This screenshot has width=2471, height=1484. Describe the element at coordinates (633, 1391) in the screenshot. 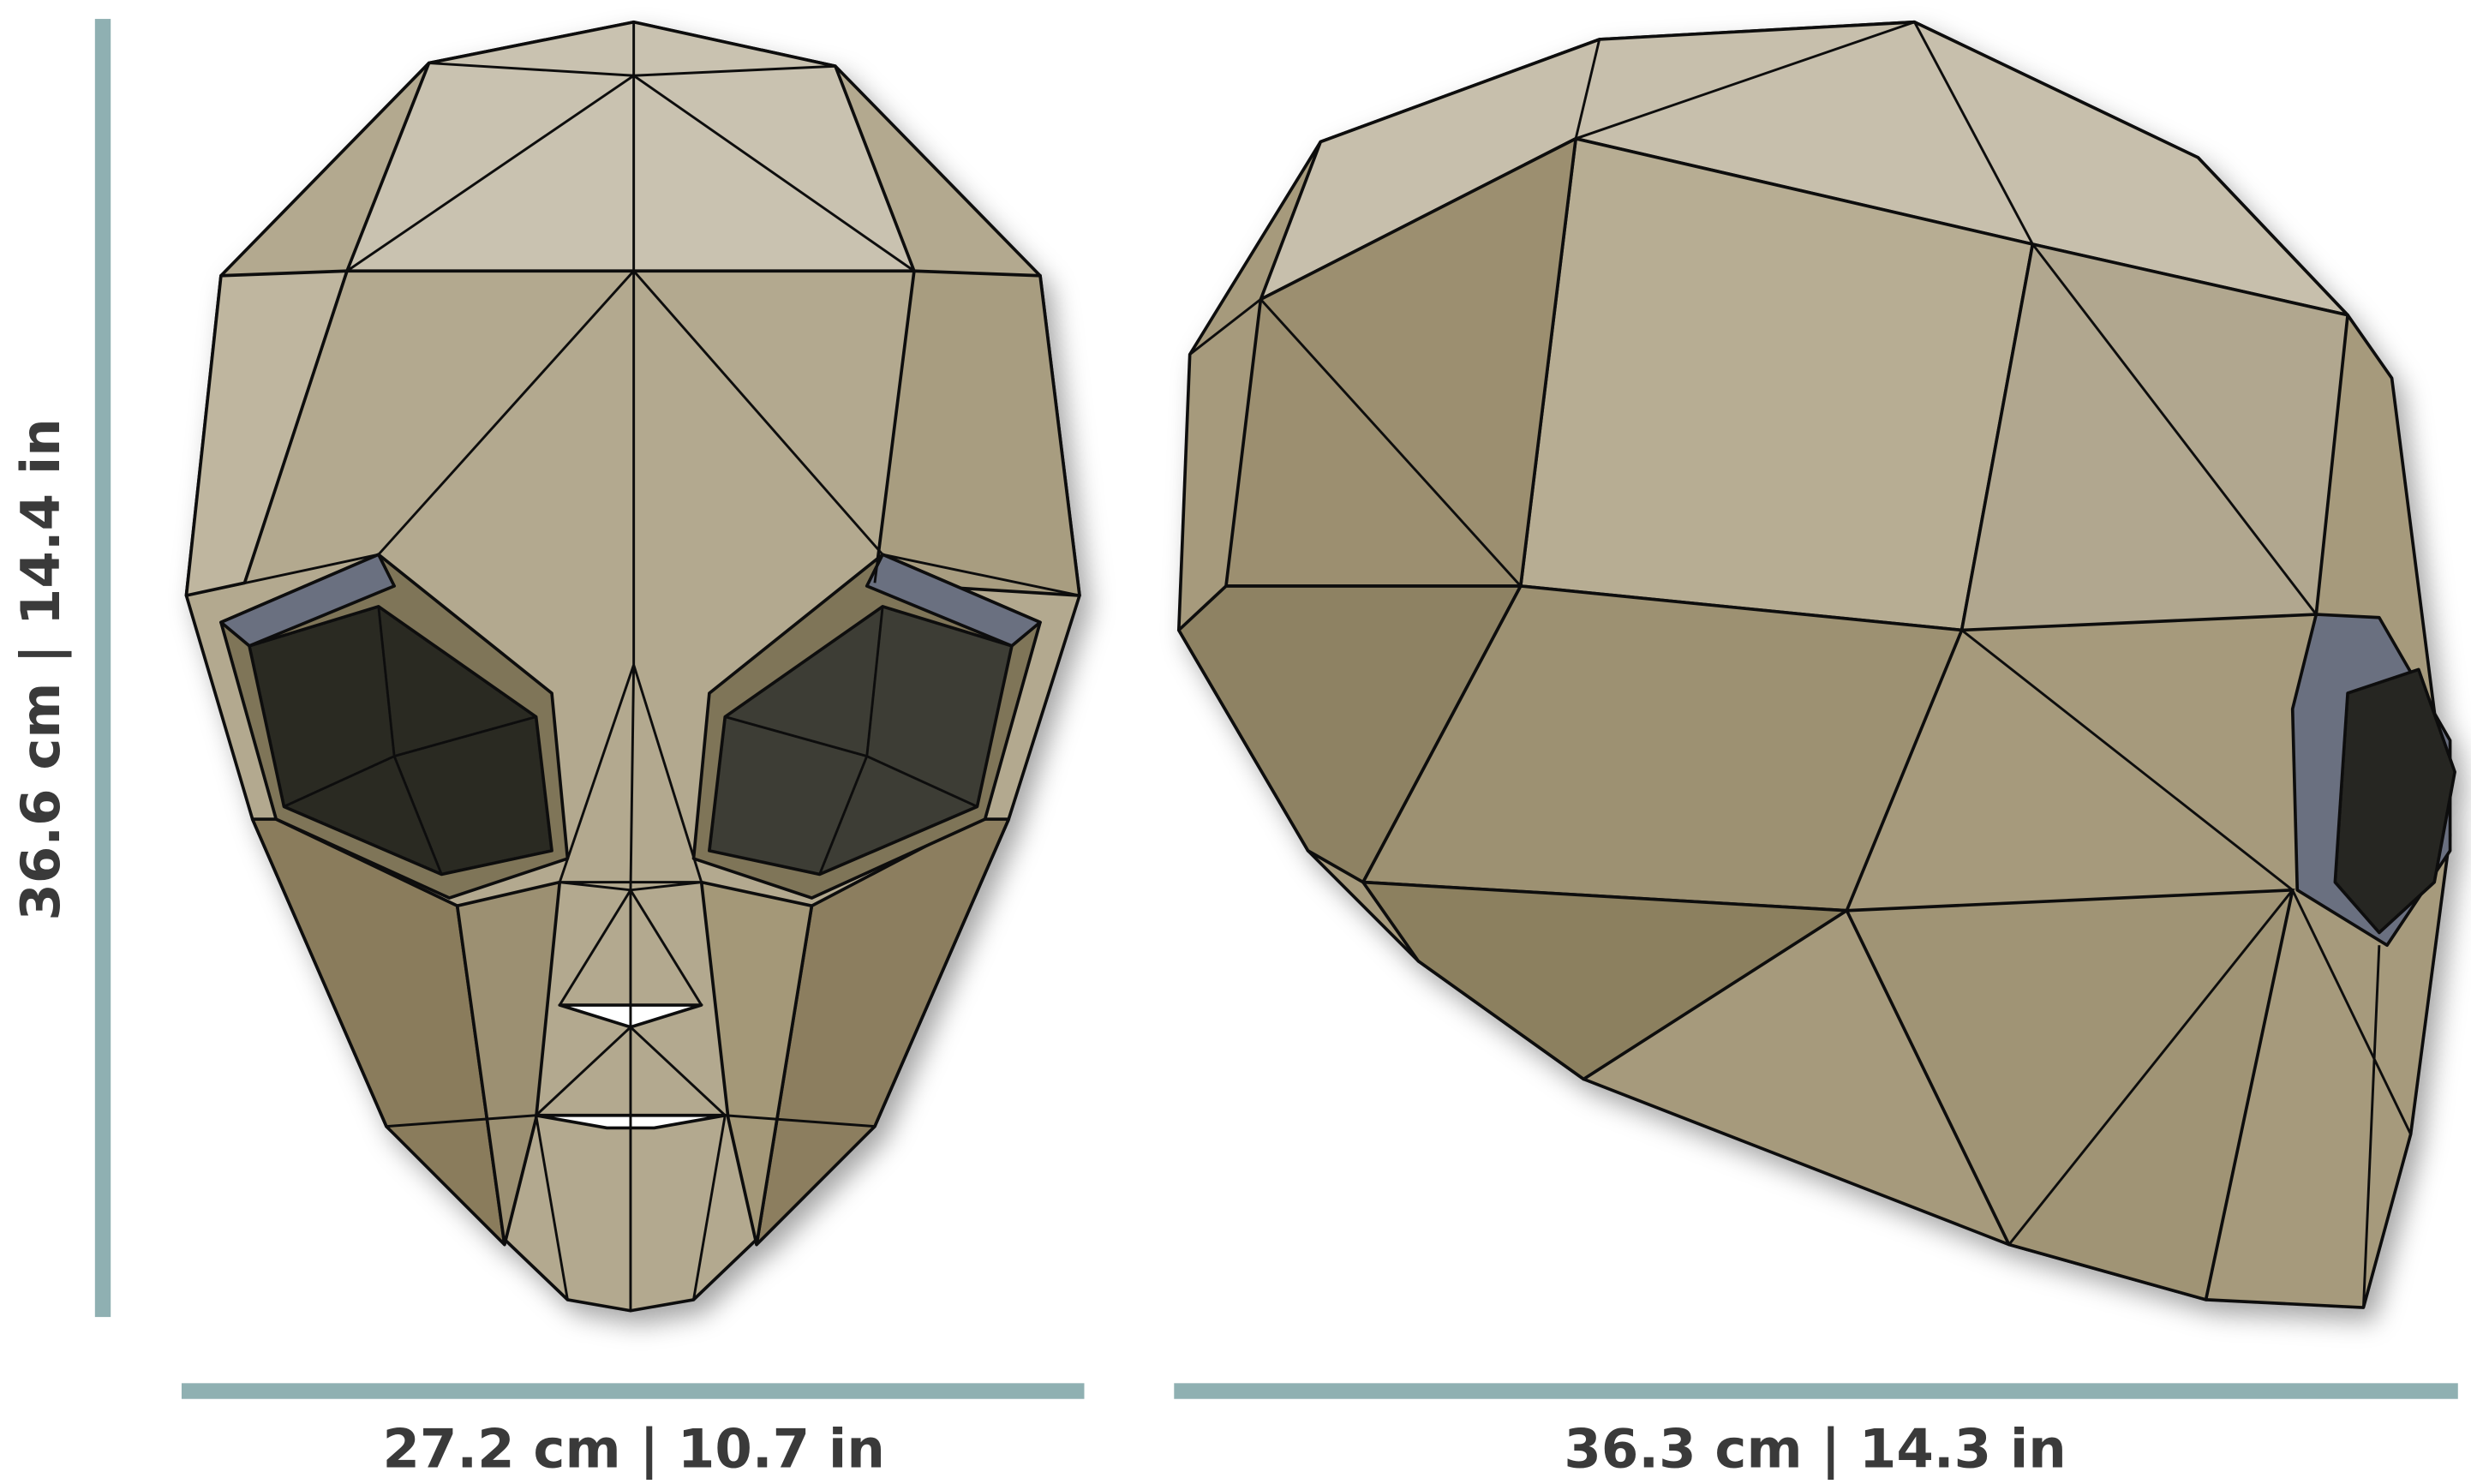

I see `front-width-bar` at that location.